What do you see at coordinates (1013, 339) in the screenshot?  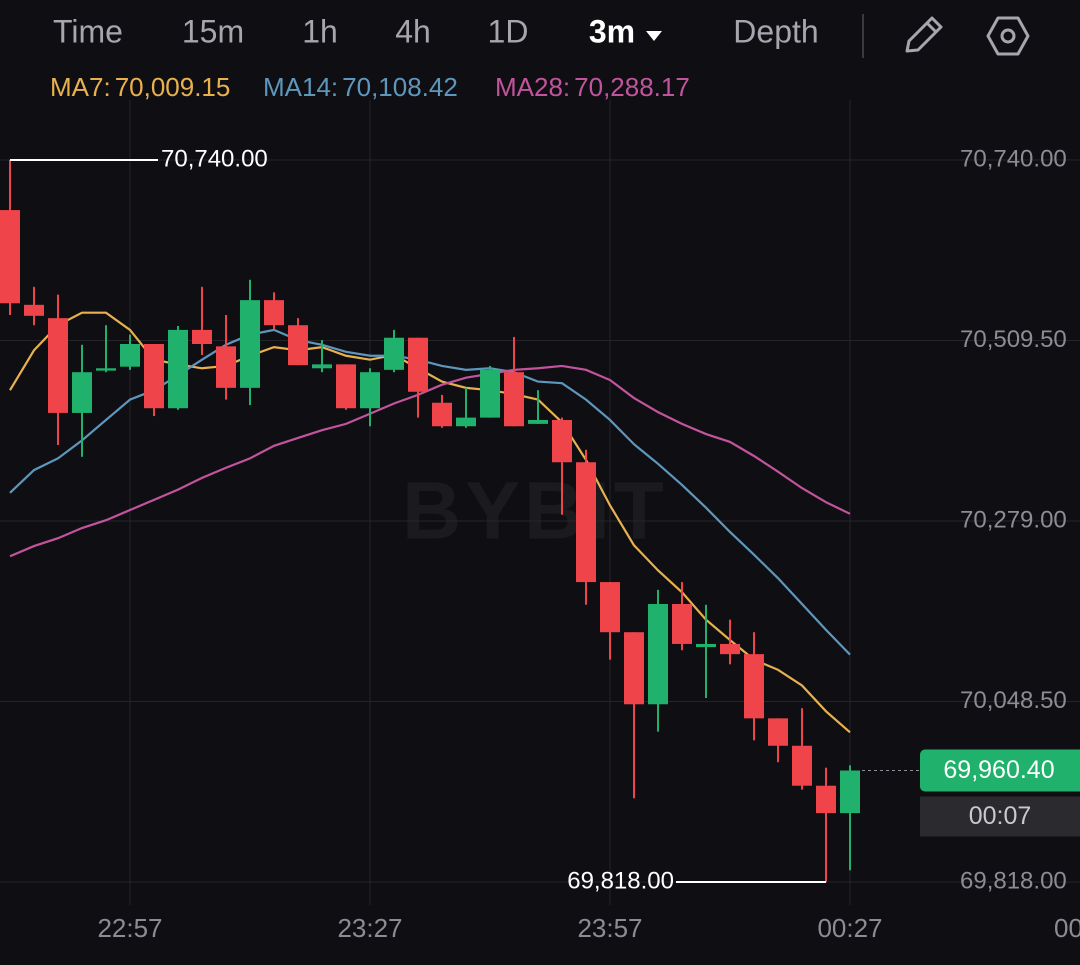 I see `y-tick-label: 70,509.50` at bounding box center [1013, 339].